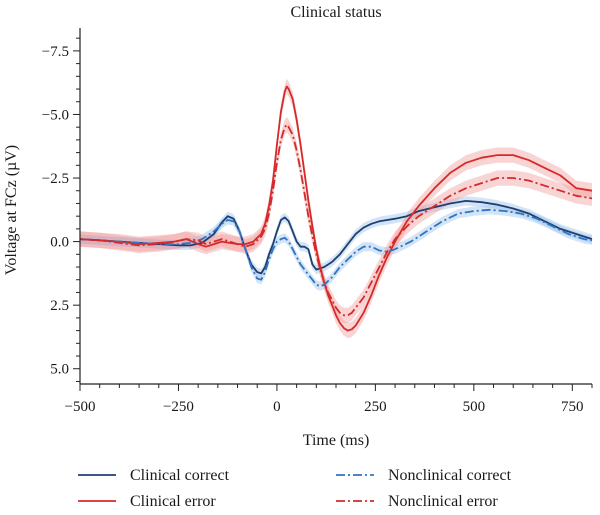  I want to click on y-axis-title: Voltage at FCz (µV), so click(11, 210).